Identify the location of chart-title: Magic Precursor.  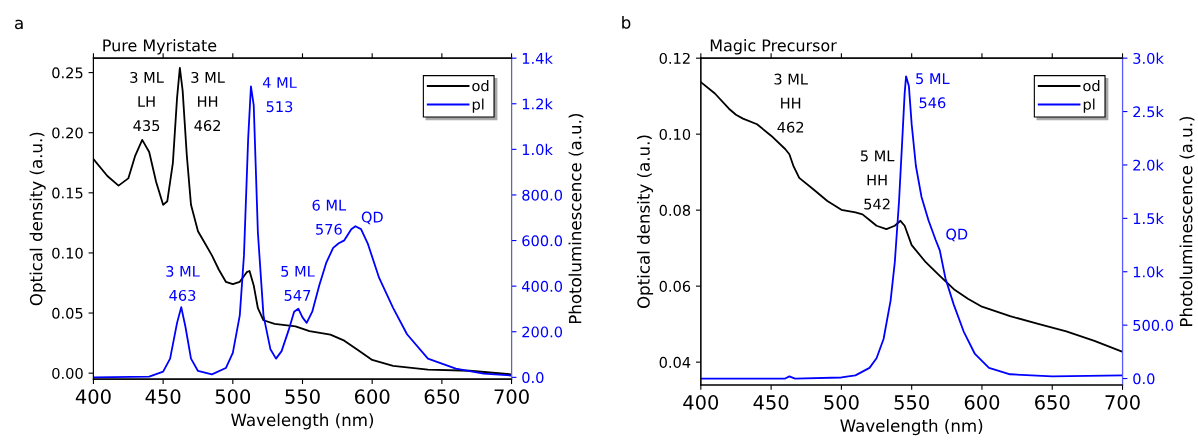
(773, 47).